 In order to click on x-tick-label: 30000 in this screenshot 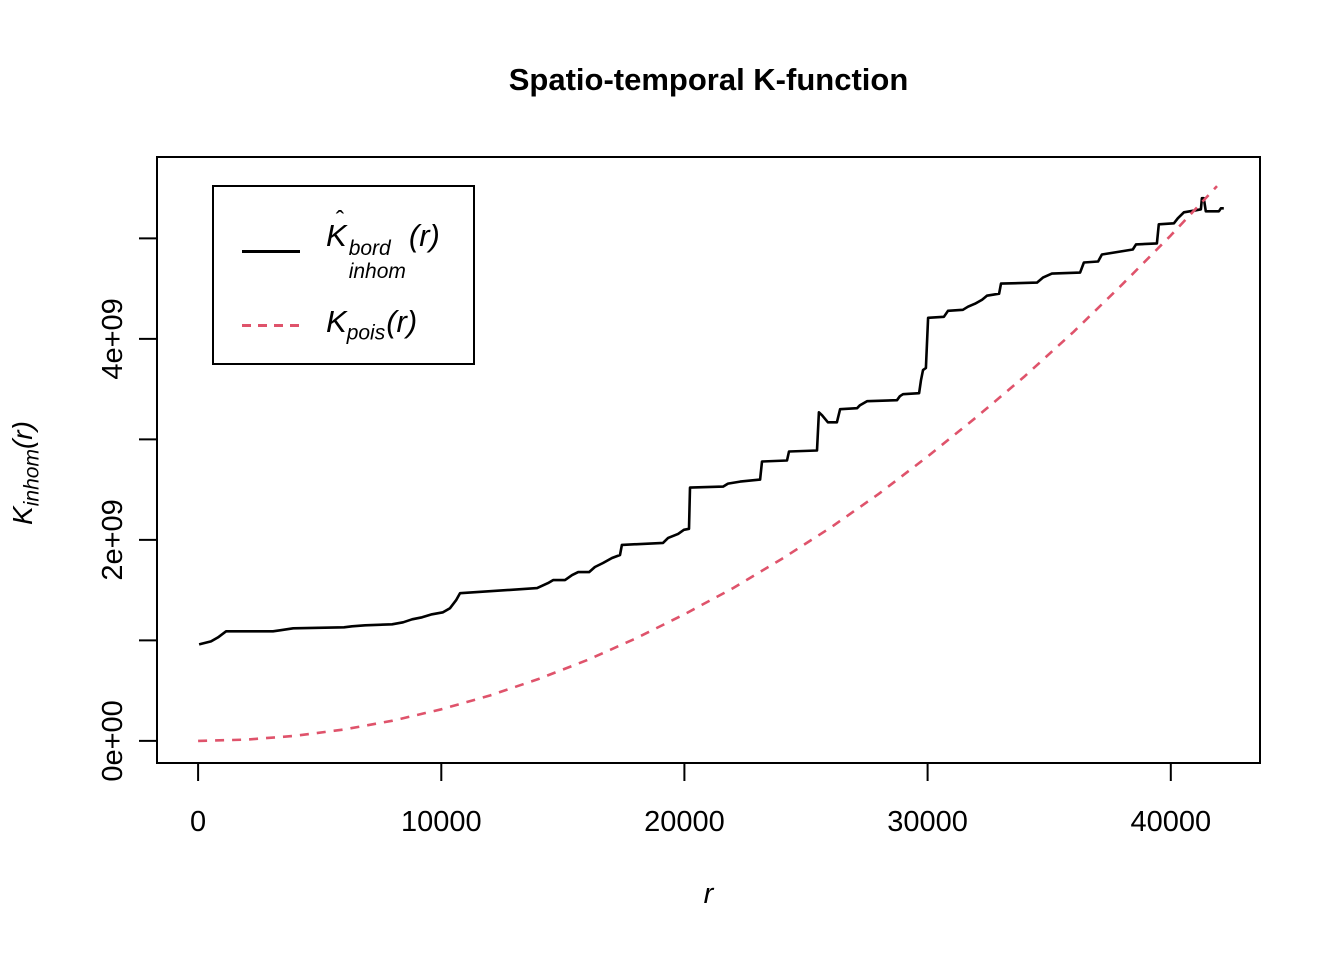, I will do `click(927, 822)`.